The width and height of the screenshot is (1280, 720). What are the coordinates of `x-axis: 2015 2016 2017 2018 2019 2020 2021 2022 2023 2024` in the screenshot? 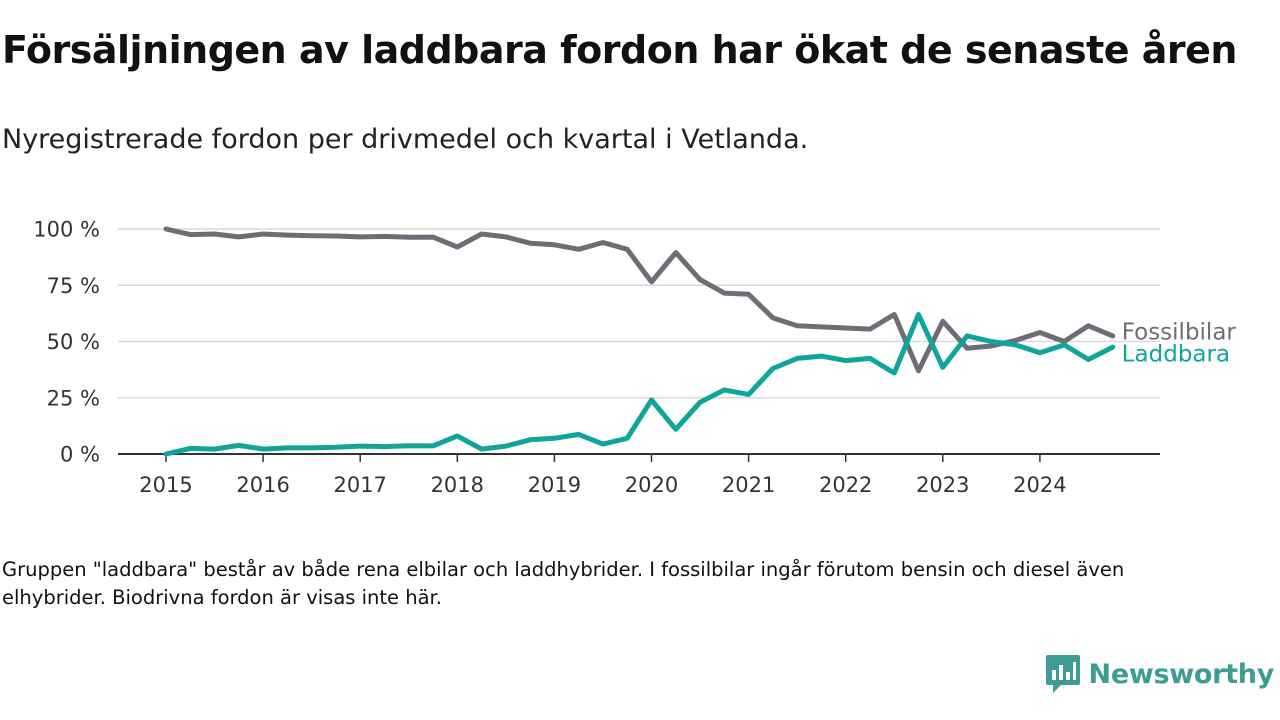 It's located at (639, 475).